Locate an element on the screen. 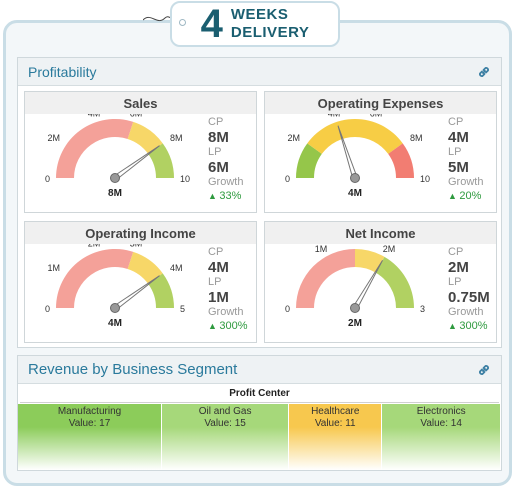  tile-name: Electronics is located at coordinates (441, 411).